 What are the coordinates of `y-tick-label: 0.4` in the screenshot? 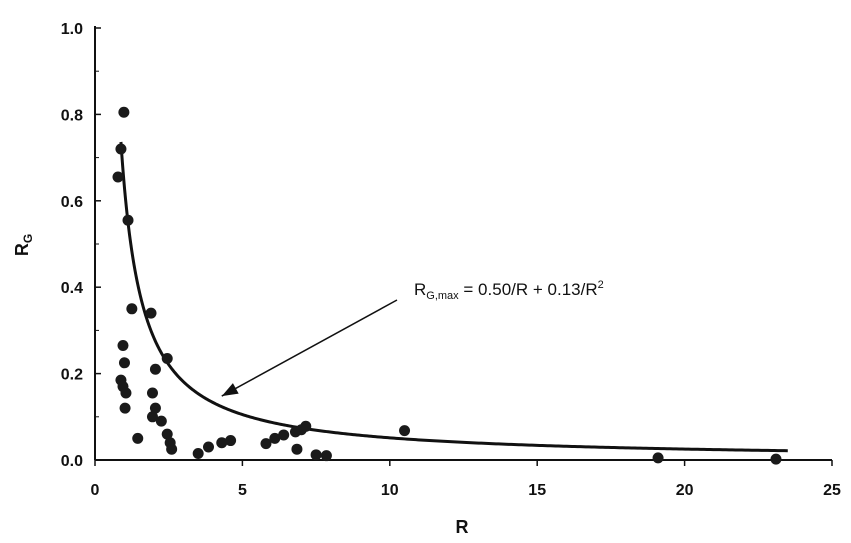 It's located at (72, 288).